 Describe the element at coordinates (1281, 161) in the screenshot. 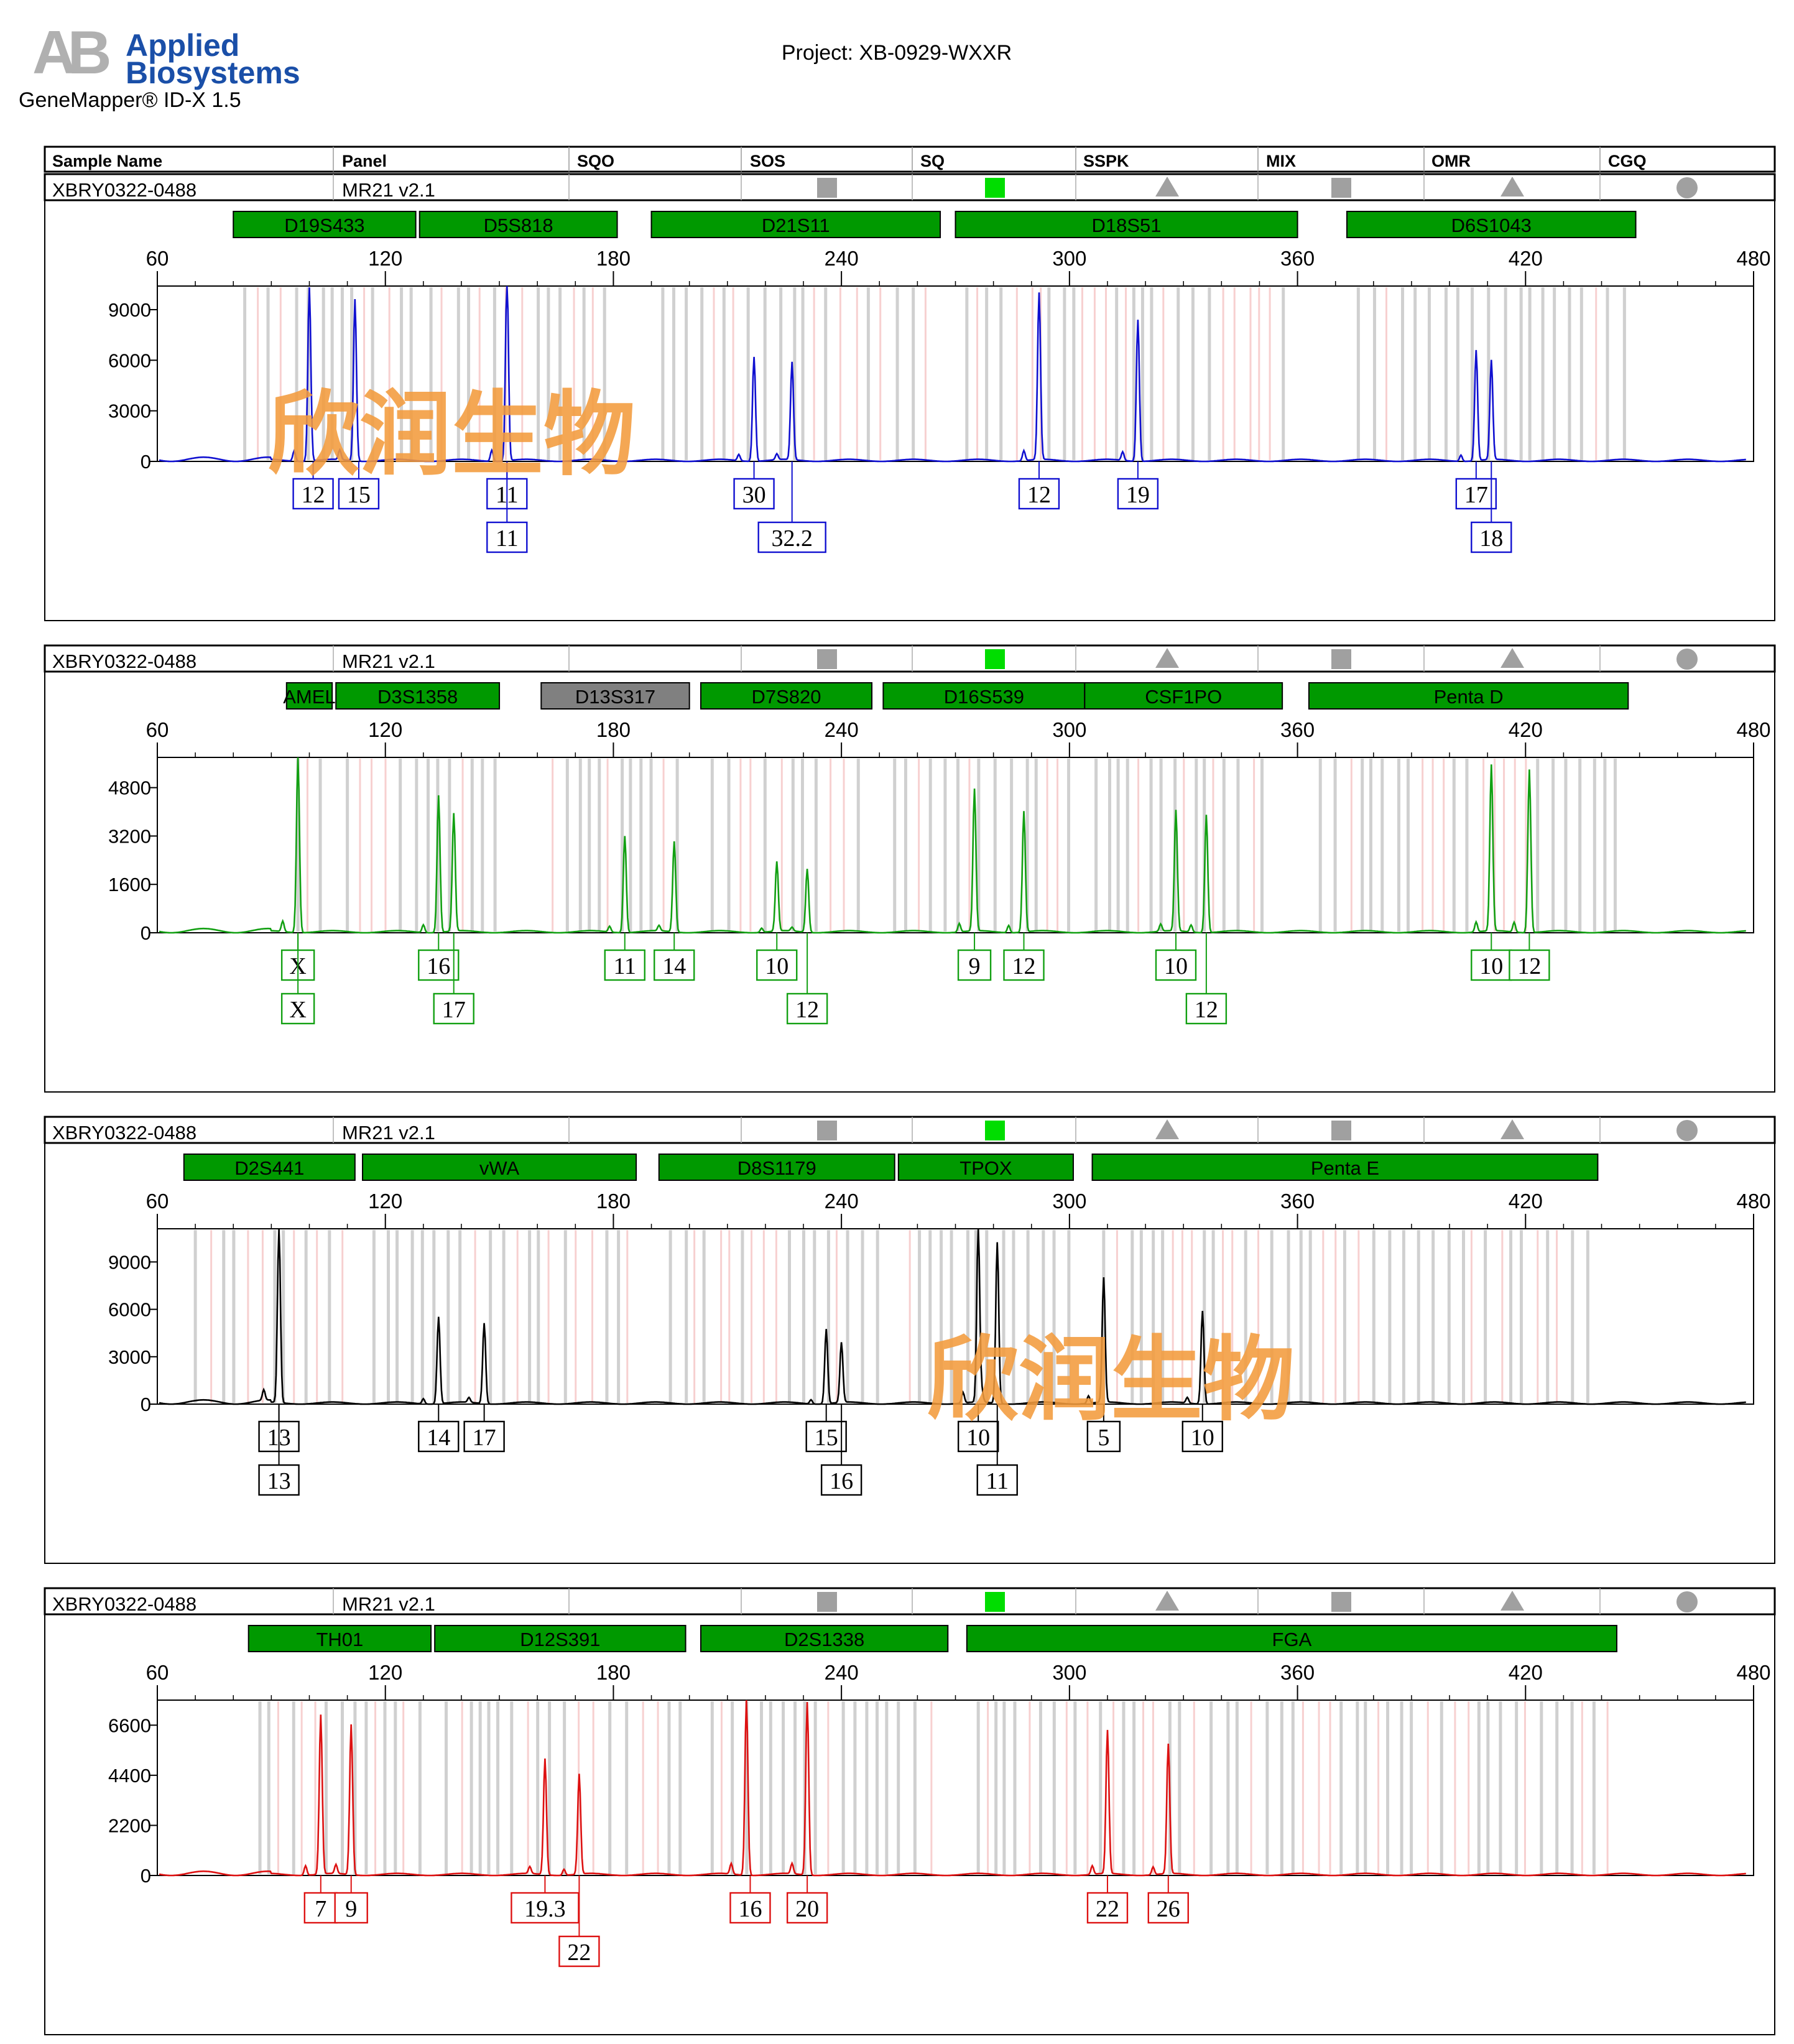

I see `column-header-mix: MIX` at that location.